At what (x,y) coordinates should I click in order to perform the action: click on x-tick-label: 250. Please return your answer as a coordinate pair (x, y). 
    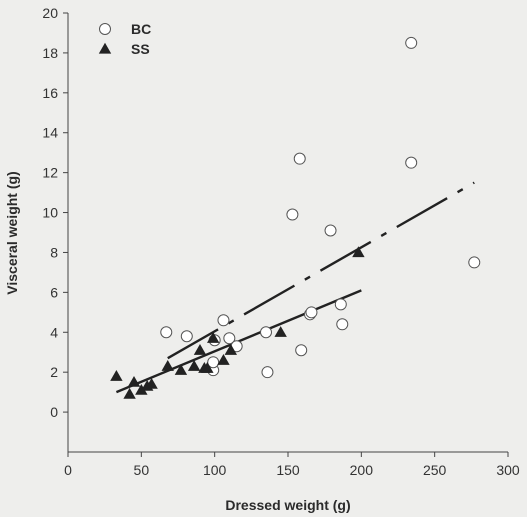
    Looking at the image, I should click on (435, 470).